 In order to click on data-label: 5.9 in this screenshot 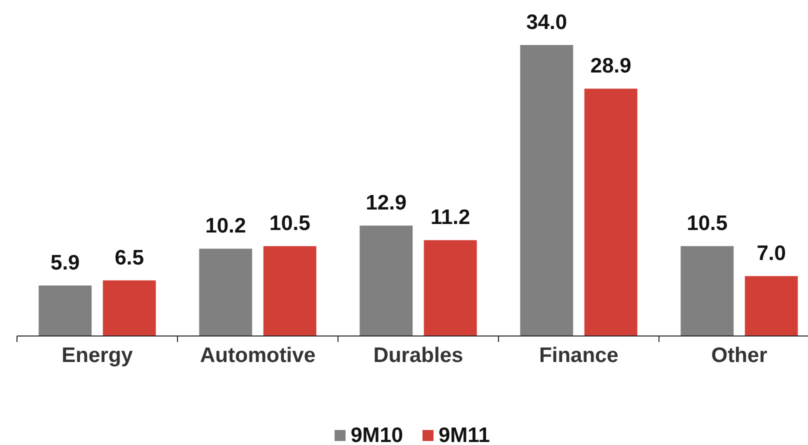, I will do `click(65, 263)`.